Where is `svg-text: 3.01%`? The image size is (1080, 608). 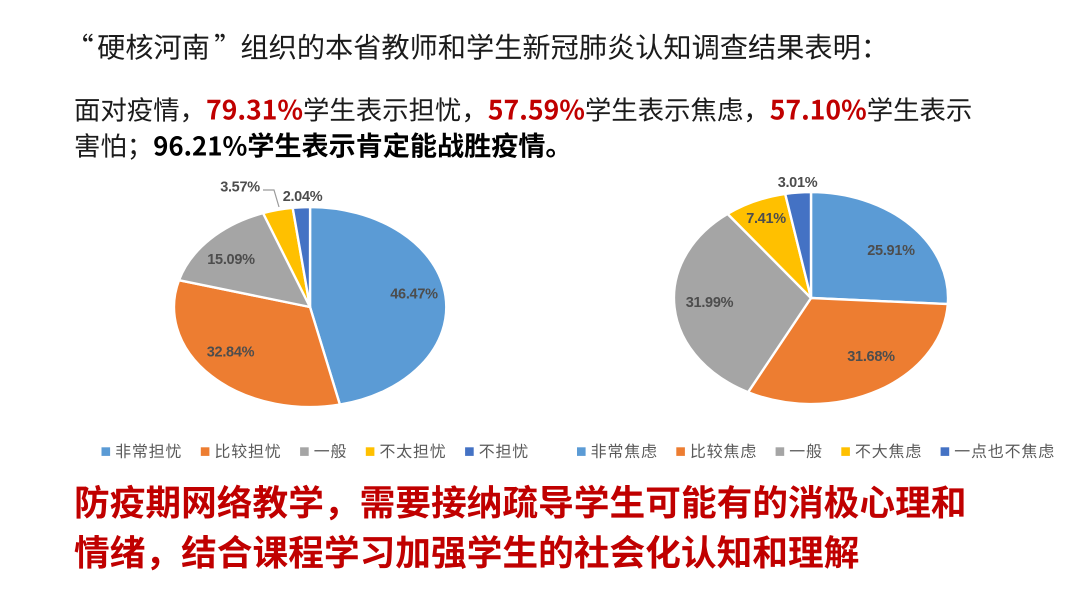 svg-text: 3.01% is located at coordinates (798, 183).